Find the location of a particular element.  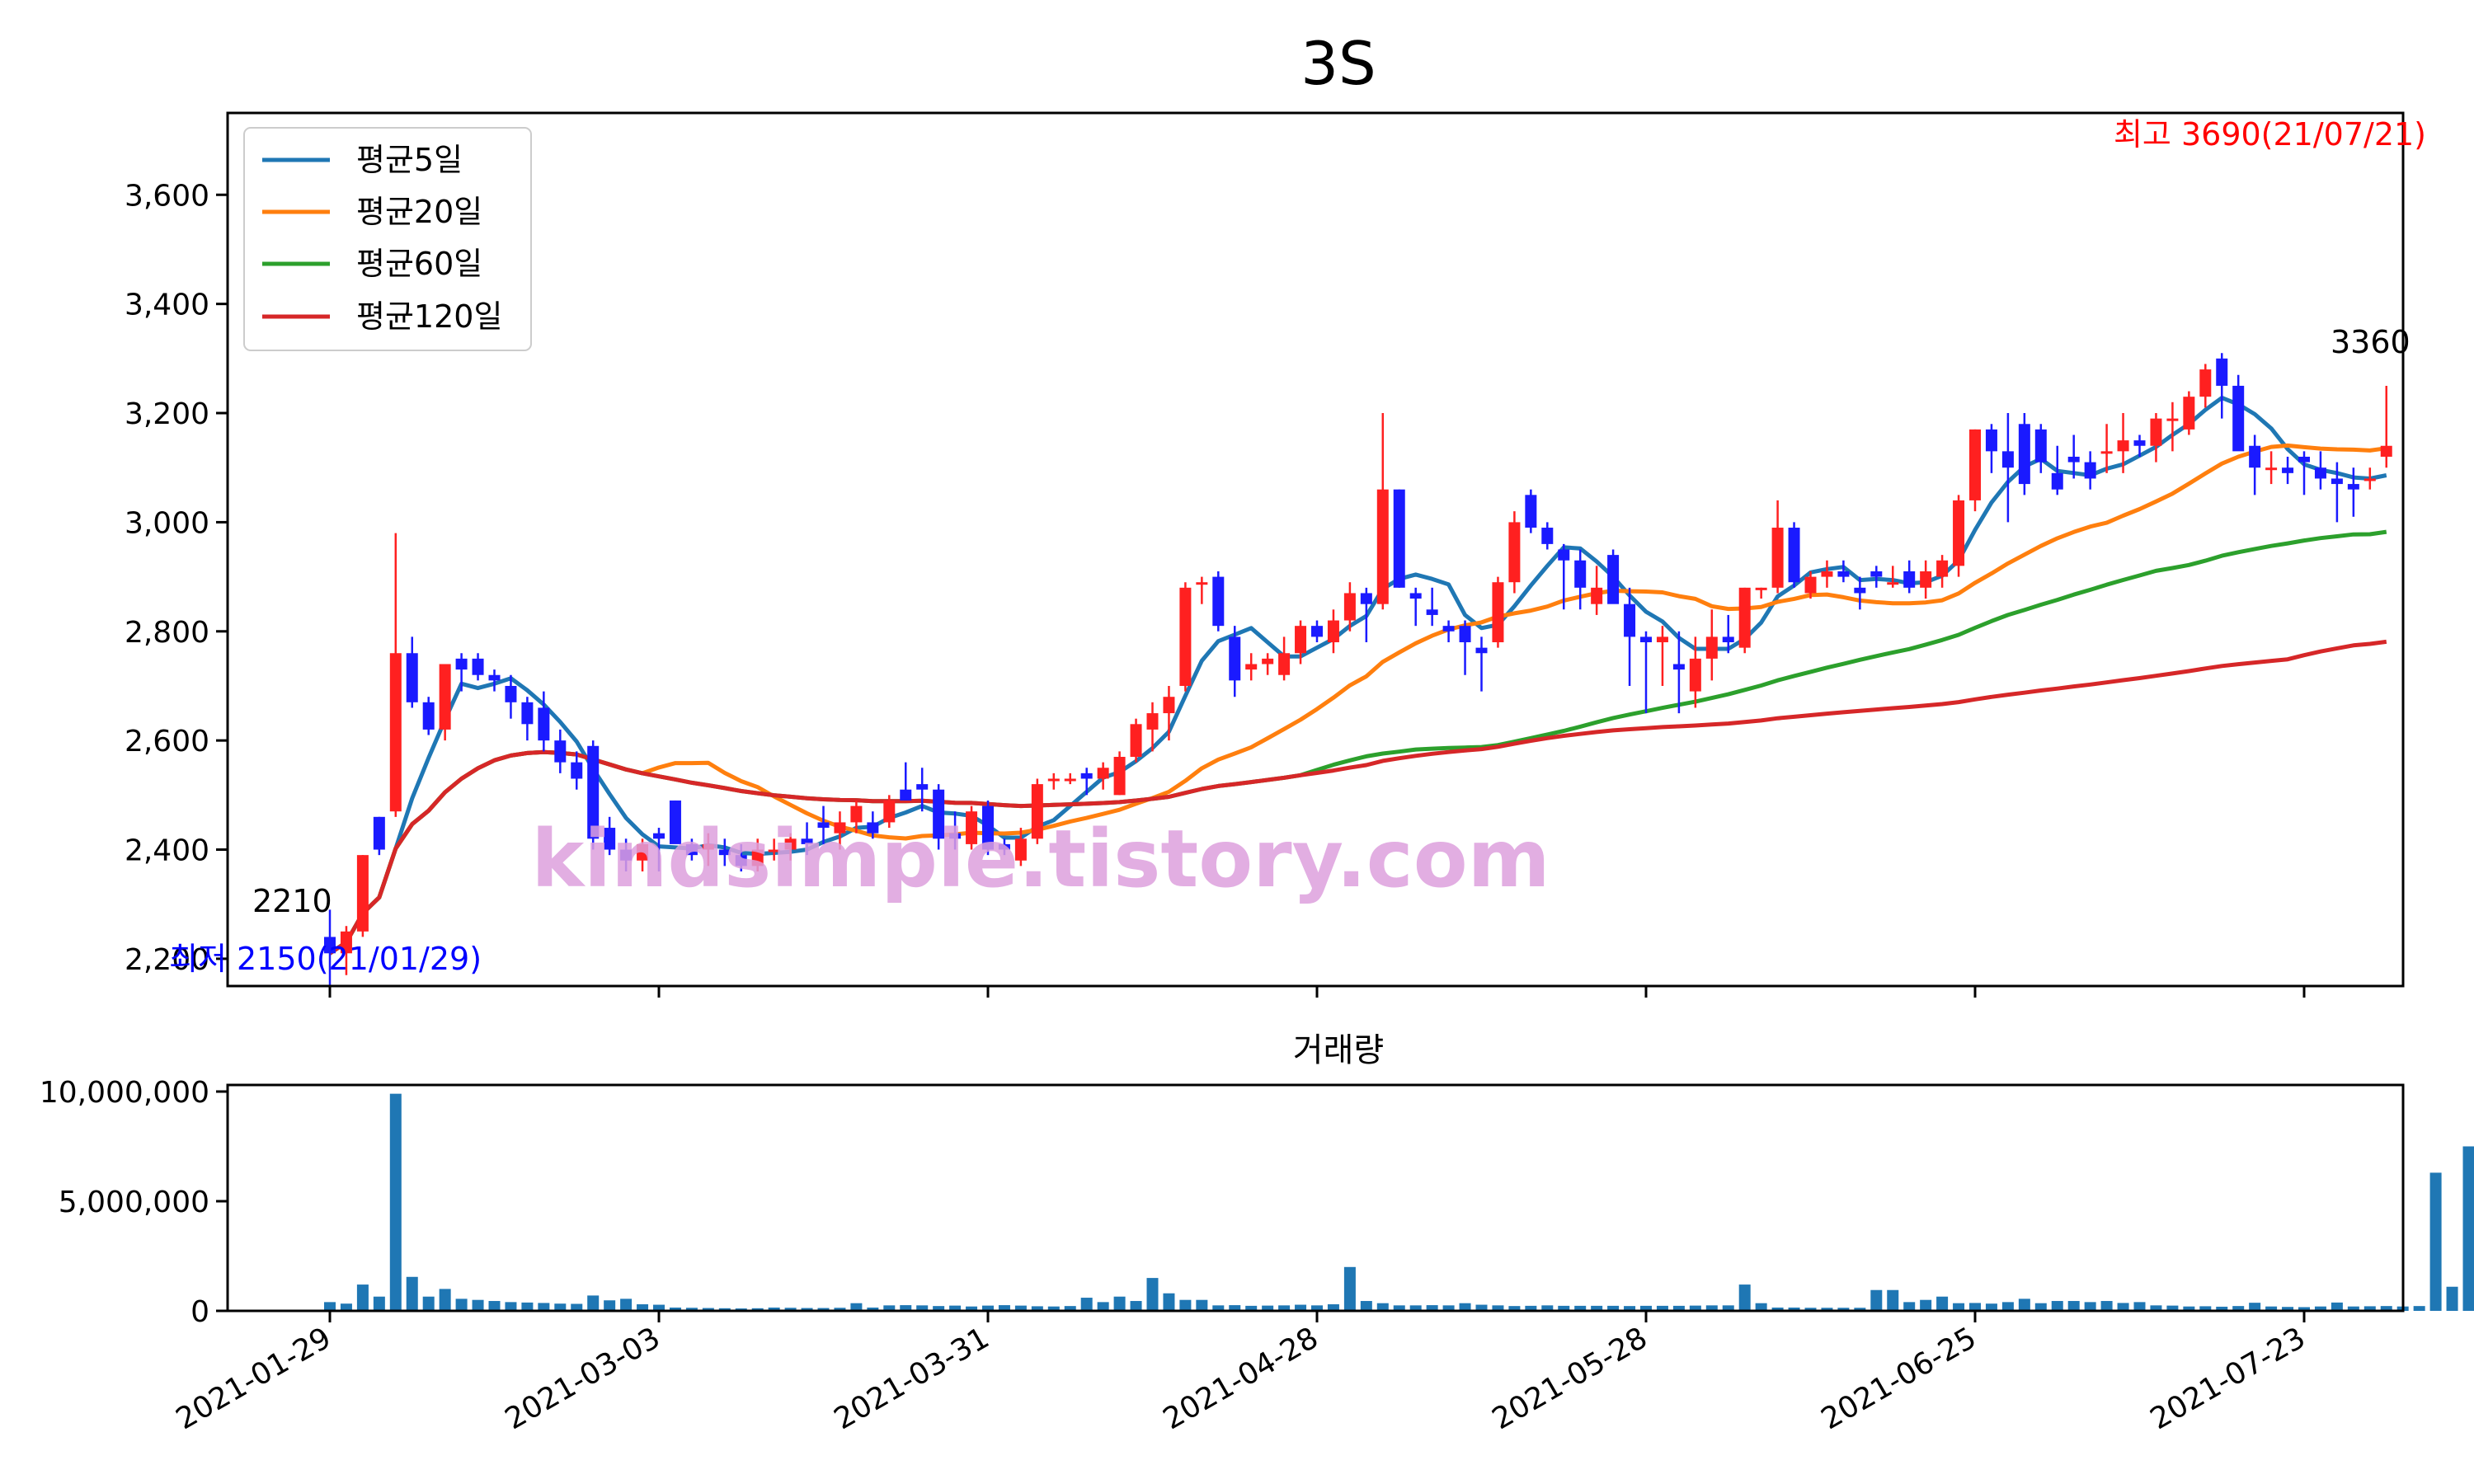

legend-label-ma60: 평균60일 is located at coordinates (419, 264).